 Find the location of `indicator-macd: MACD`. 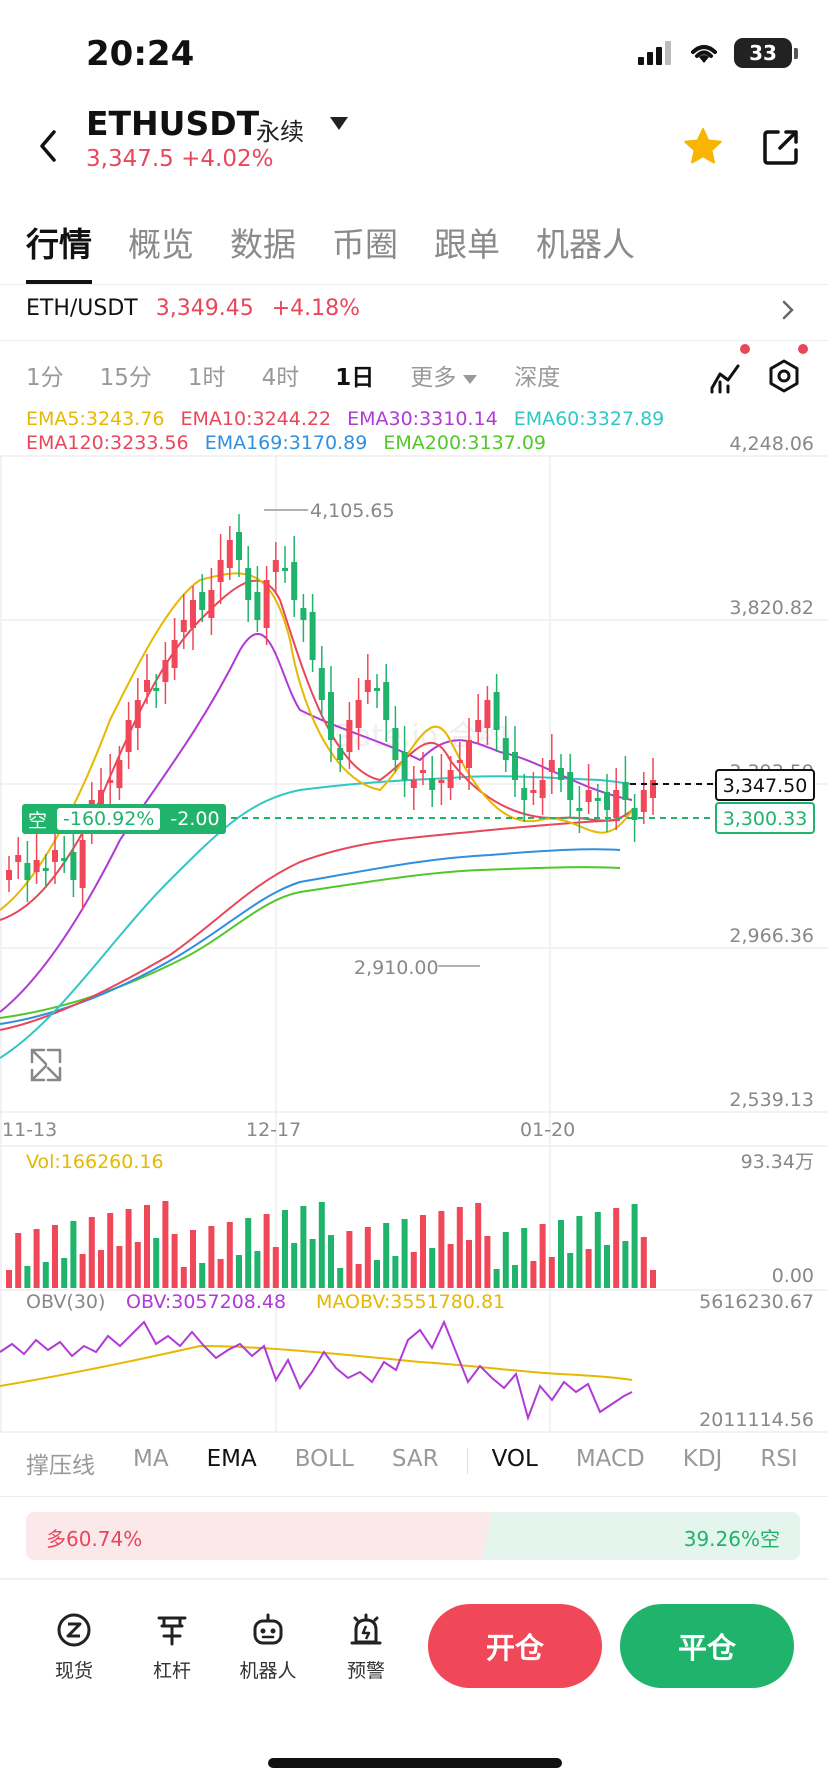

indicator-macd: MACD is located at coordinates (610, 1459).